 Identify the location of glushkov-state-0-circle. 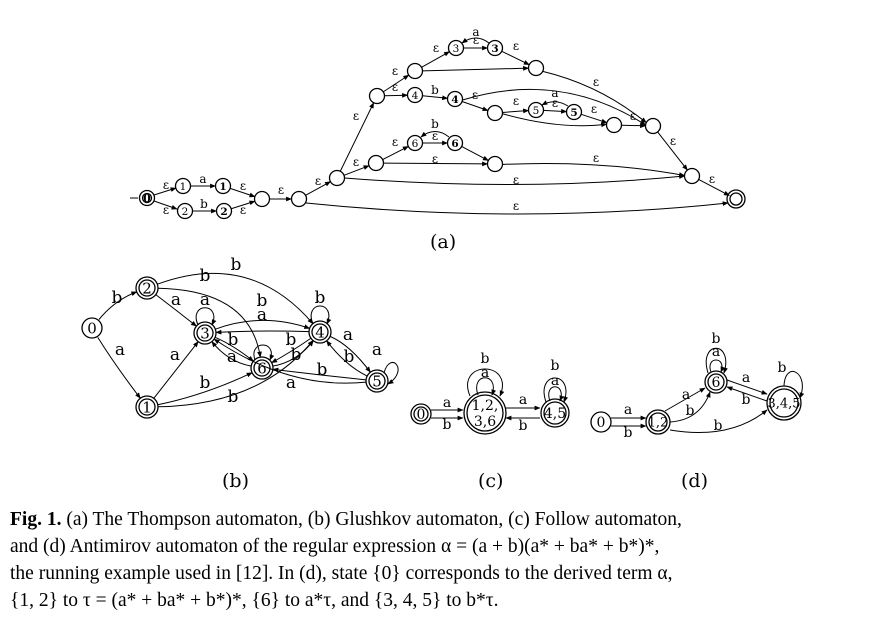
(92, 328).